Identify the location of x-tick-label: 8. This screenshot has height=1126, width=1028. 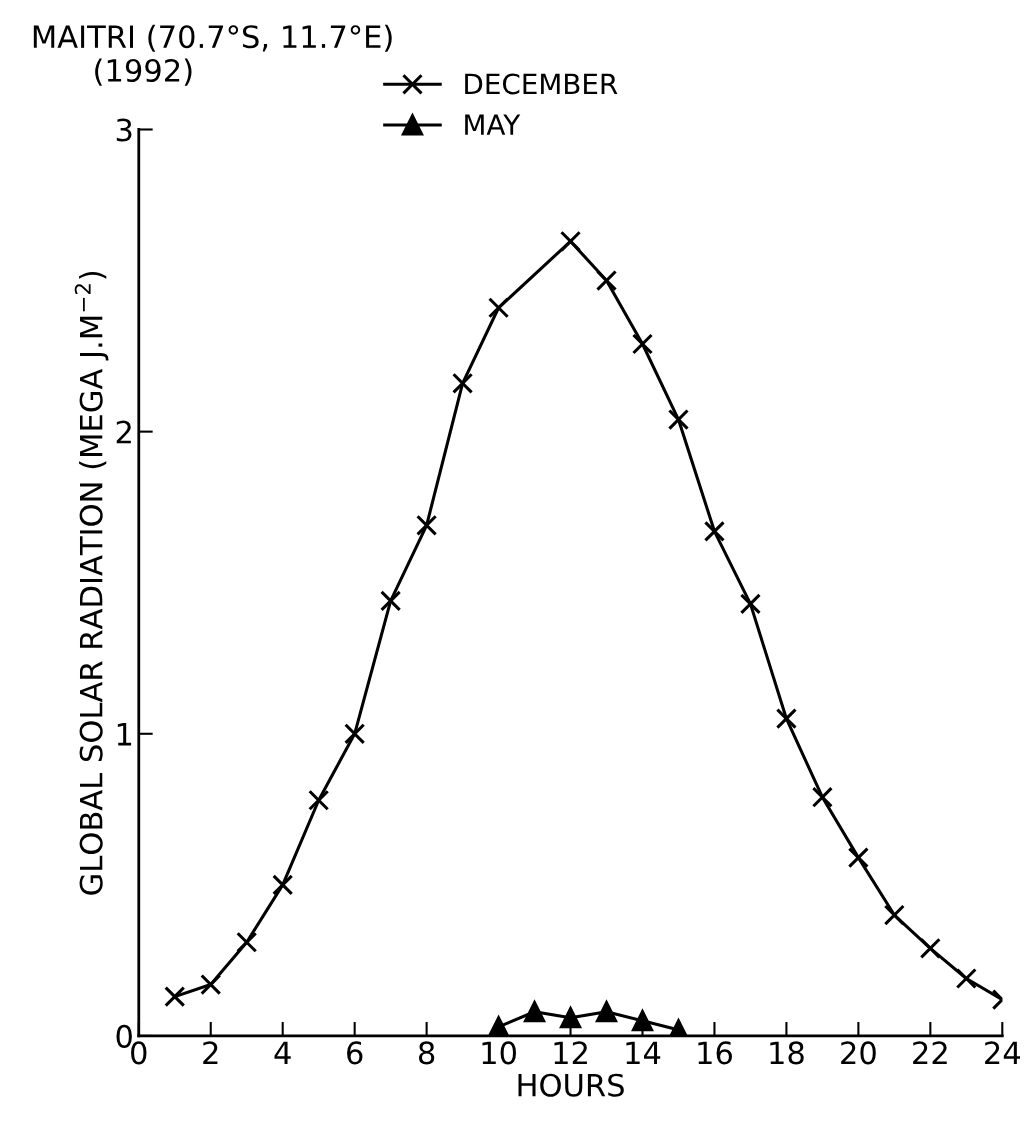
(426, 1053).